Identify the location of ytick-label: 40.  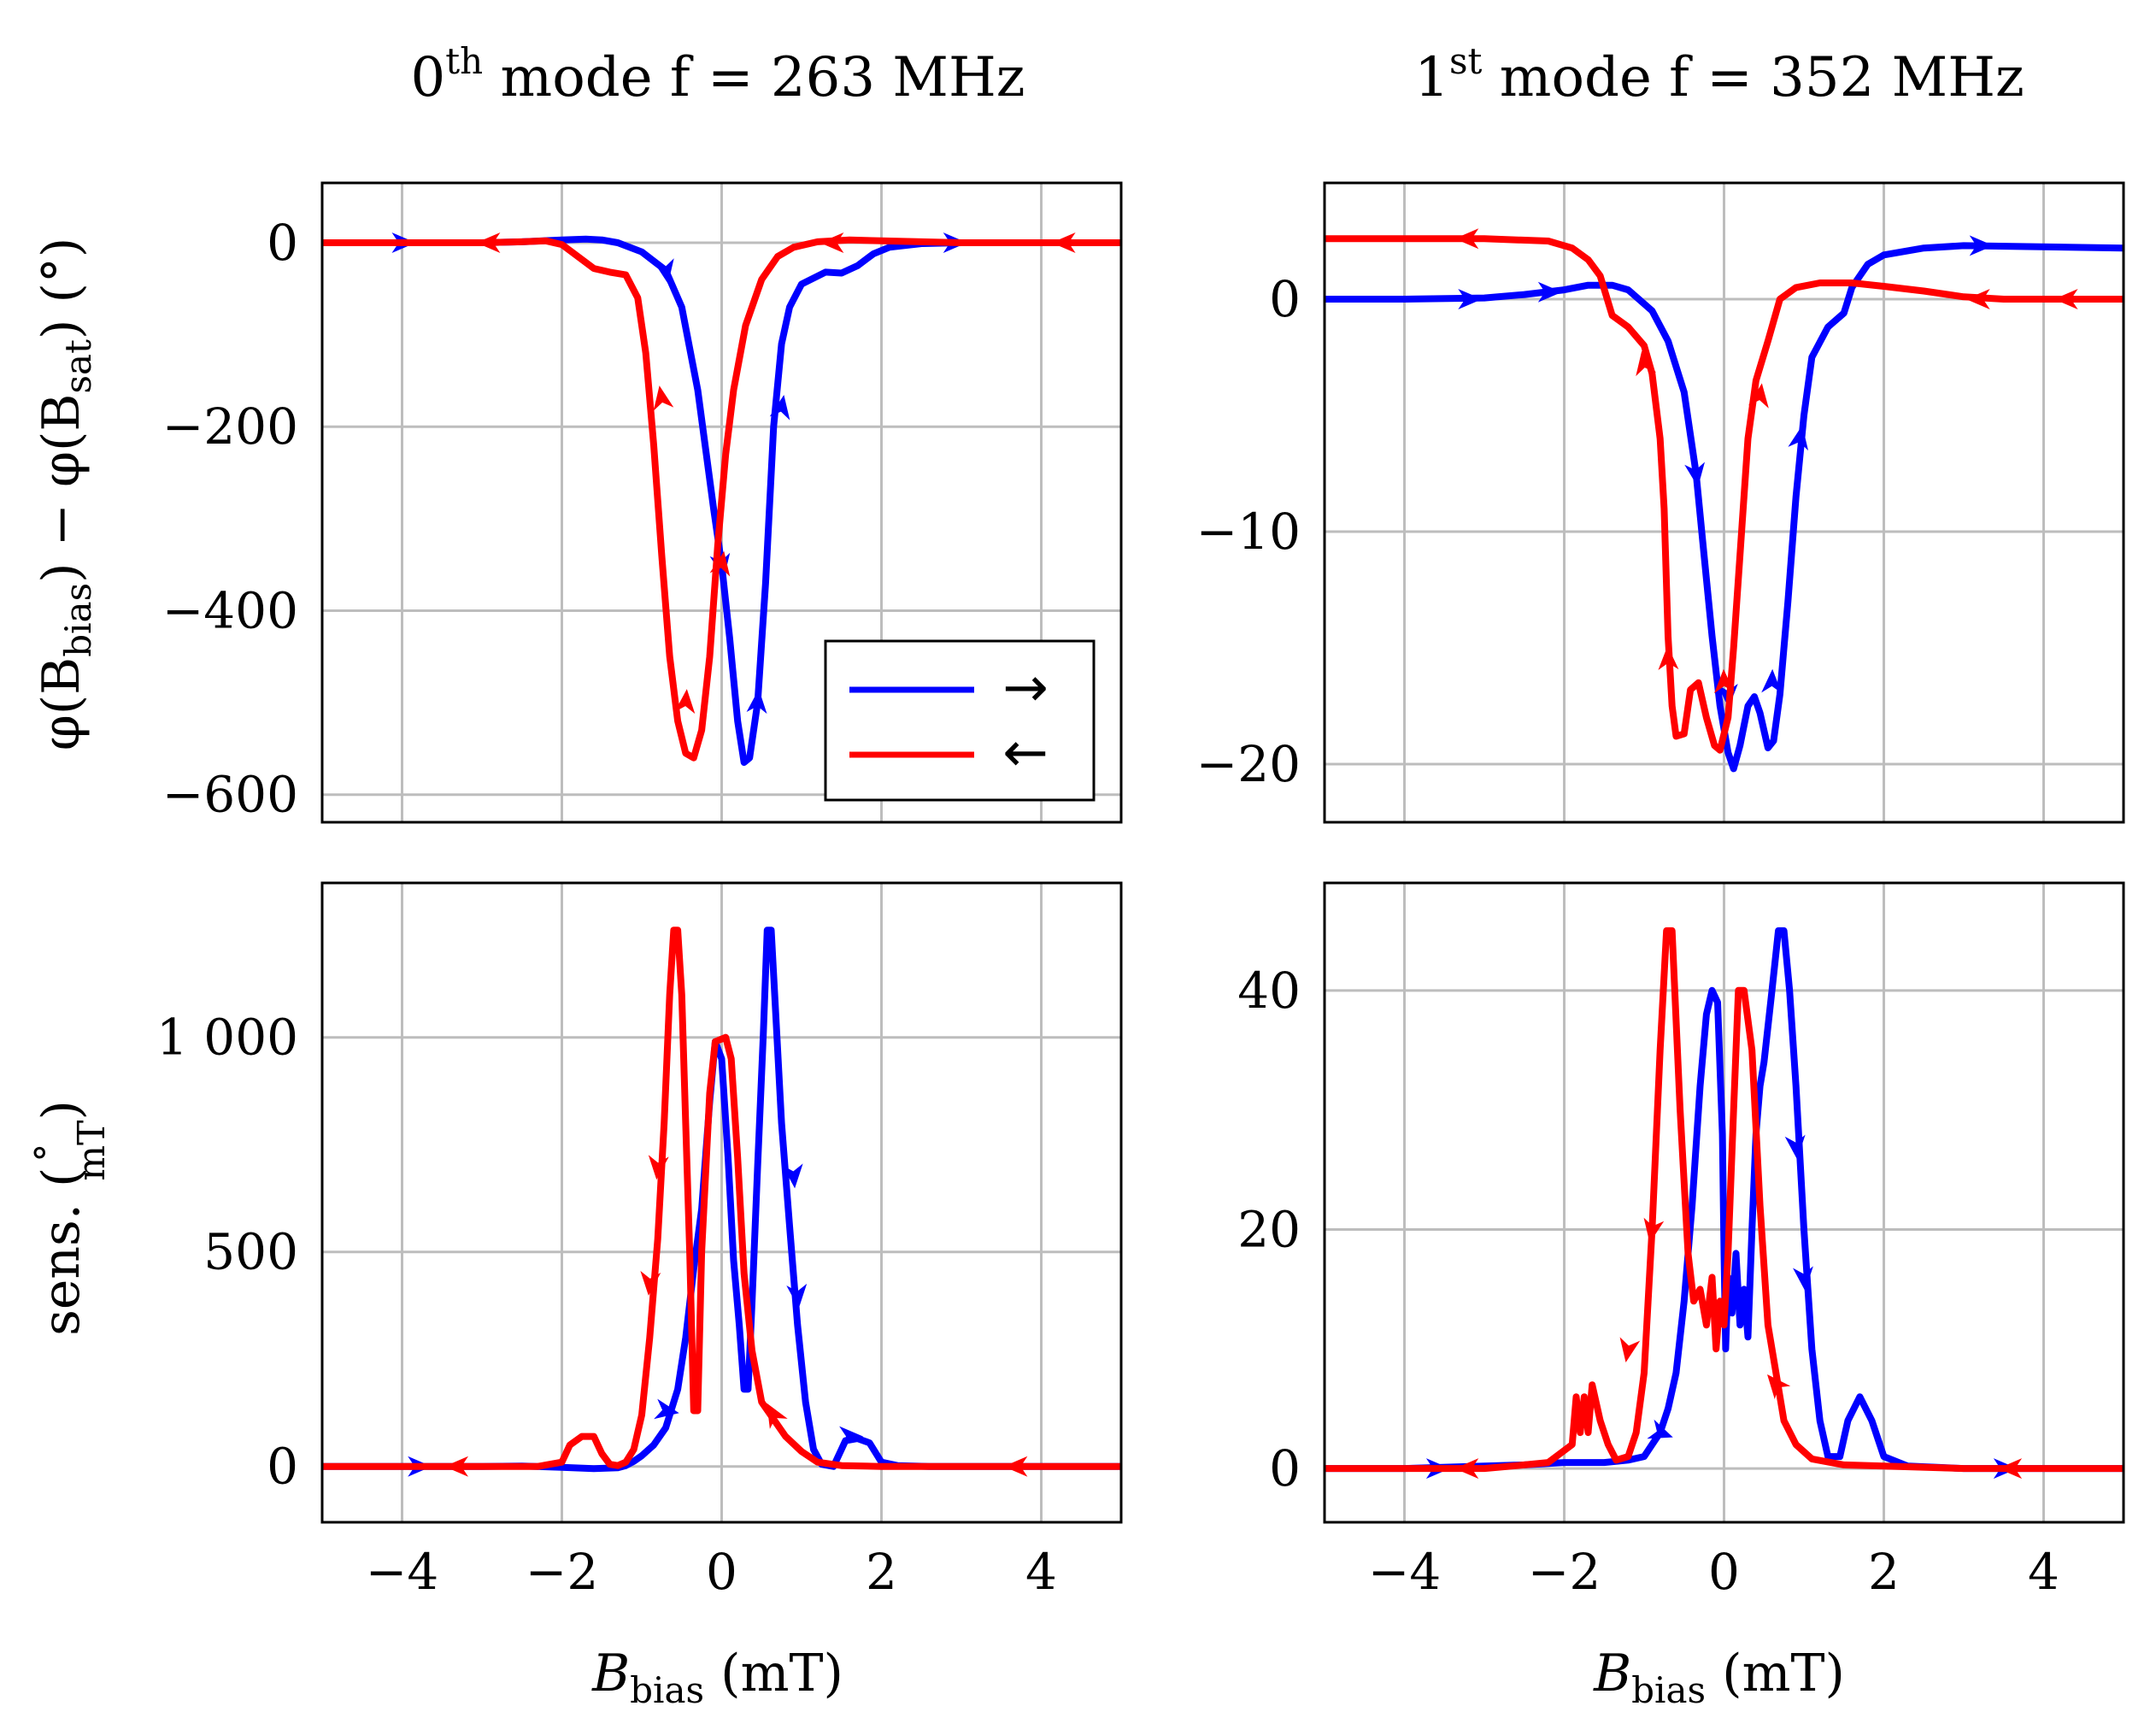
(1269, 991).